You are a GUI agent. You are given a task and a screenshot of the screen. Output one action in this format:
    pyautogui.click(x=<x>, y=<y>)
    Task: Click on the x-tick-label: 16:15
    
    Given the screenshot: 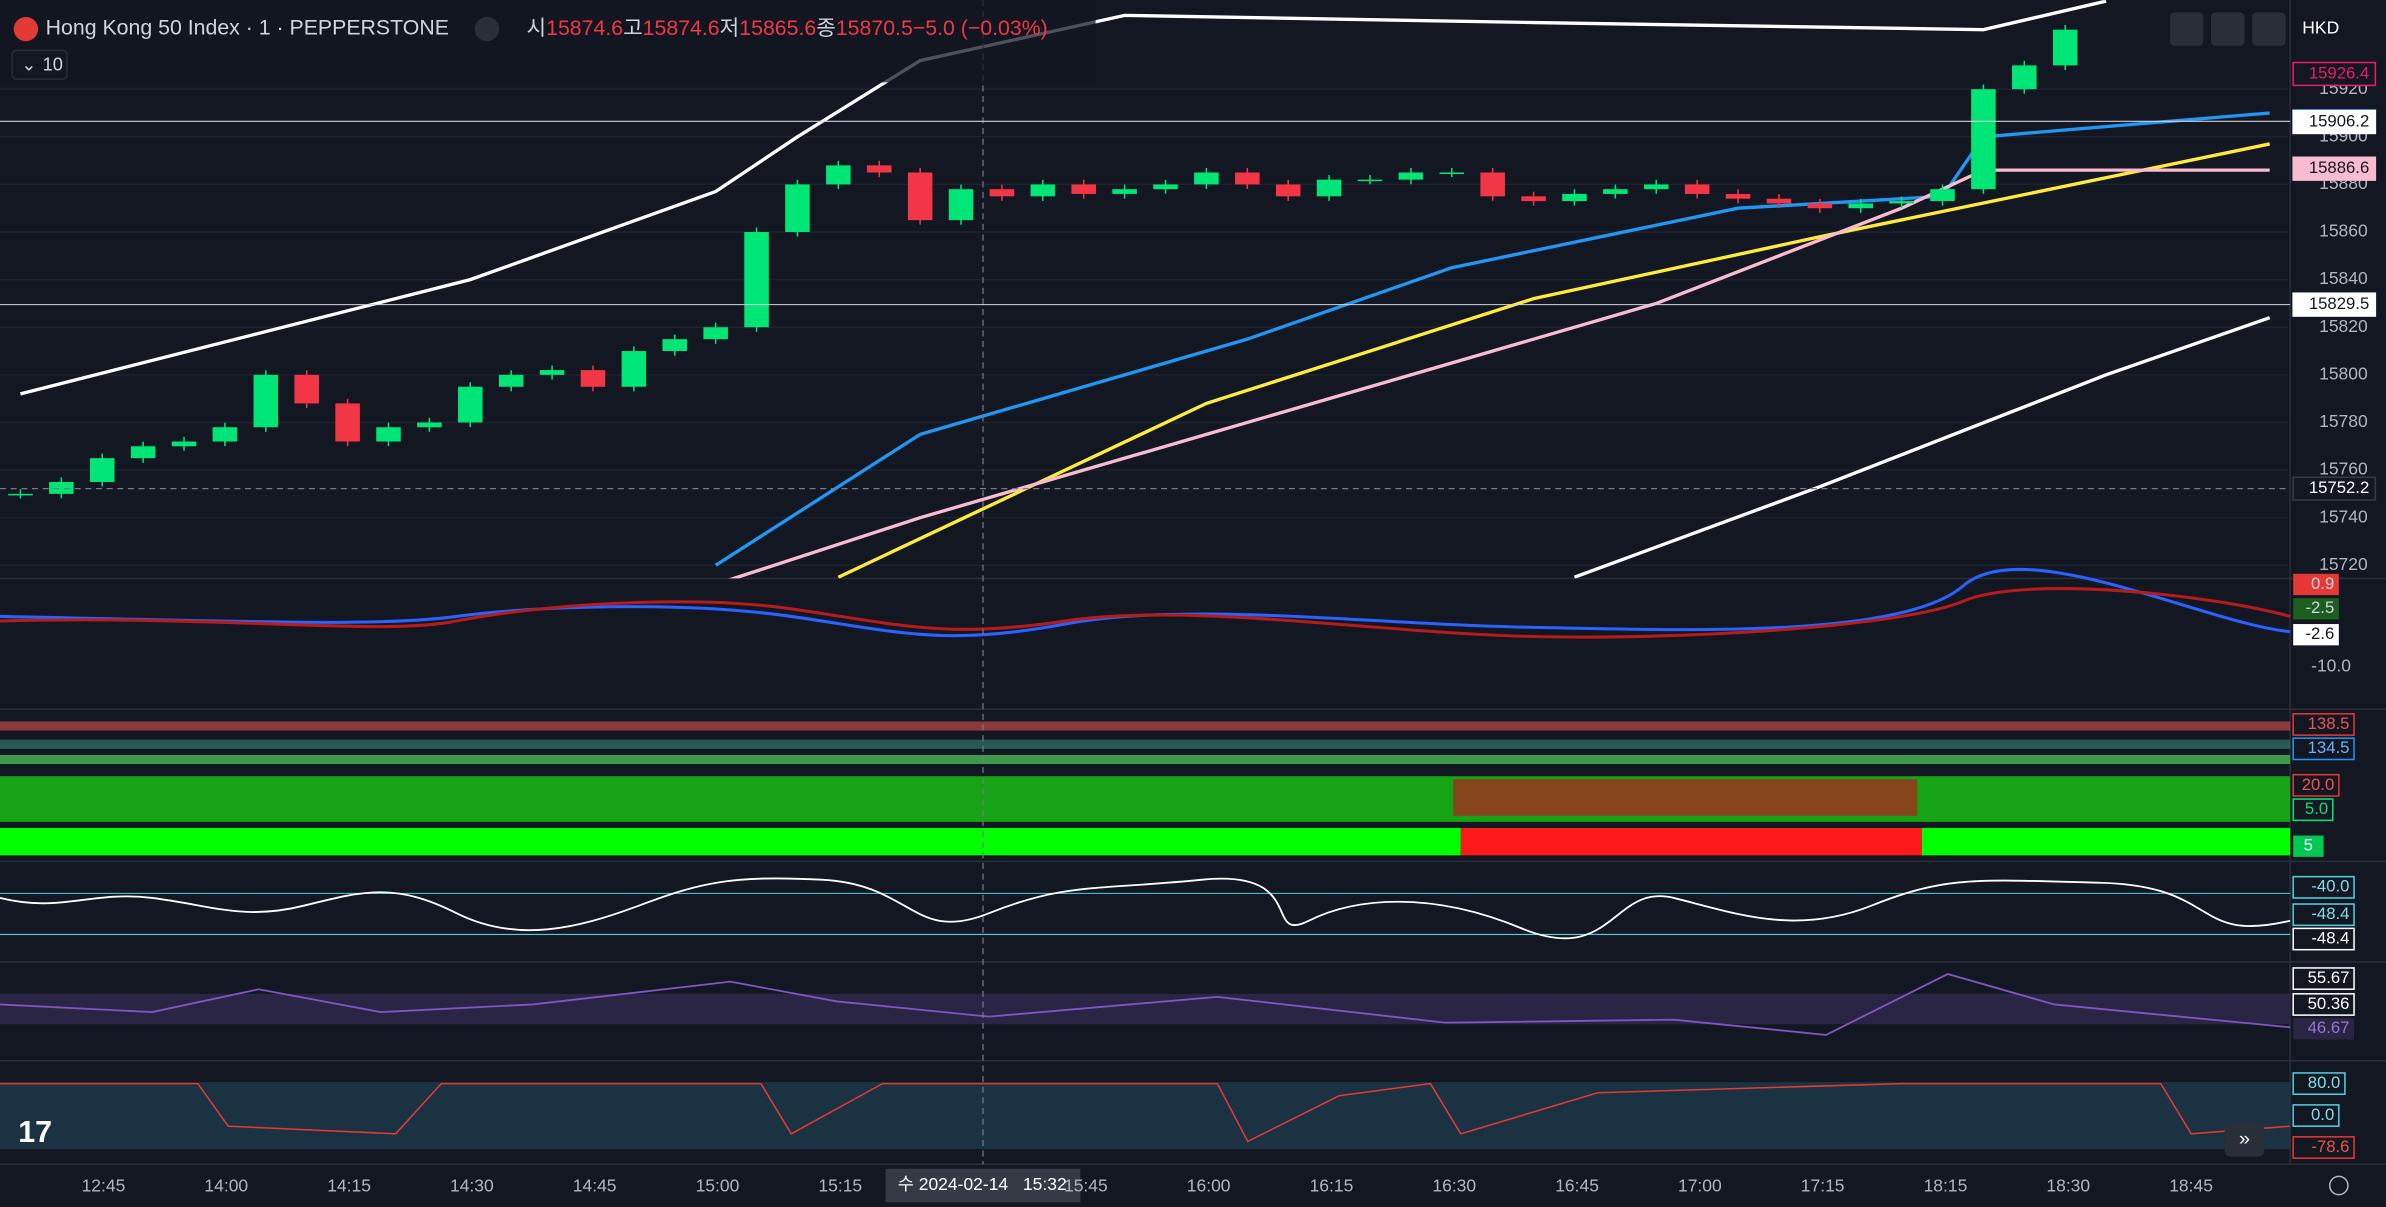 What is the action you would take?
    pyautogui.click(x=1332, y=1186)
    